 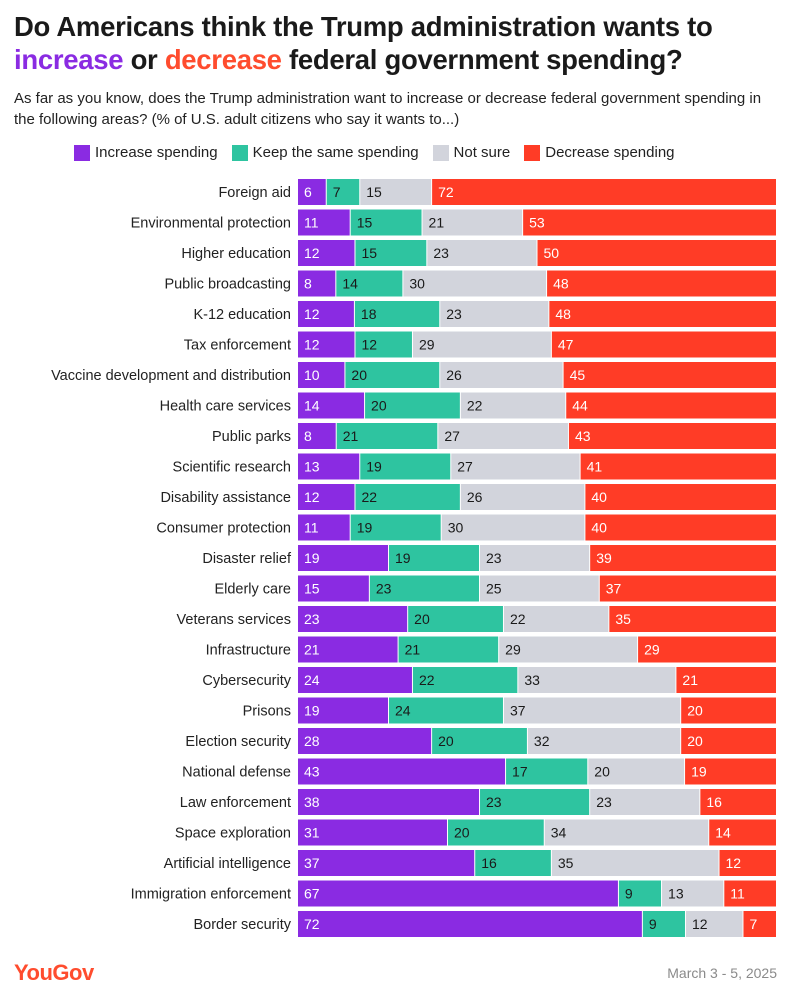 I want to click on data-label: 29, so click(x=427, y=345).